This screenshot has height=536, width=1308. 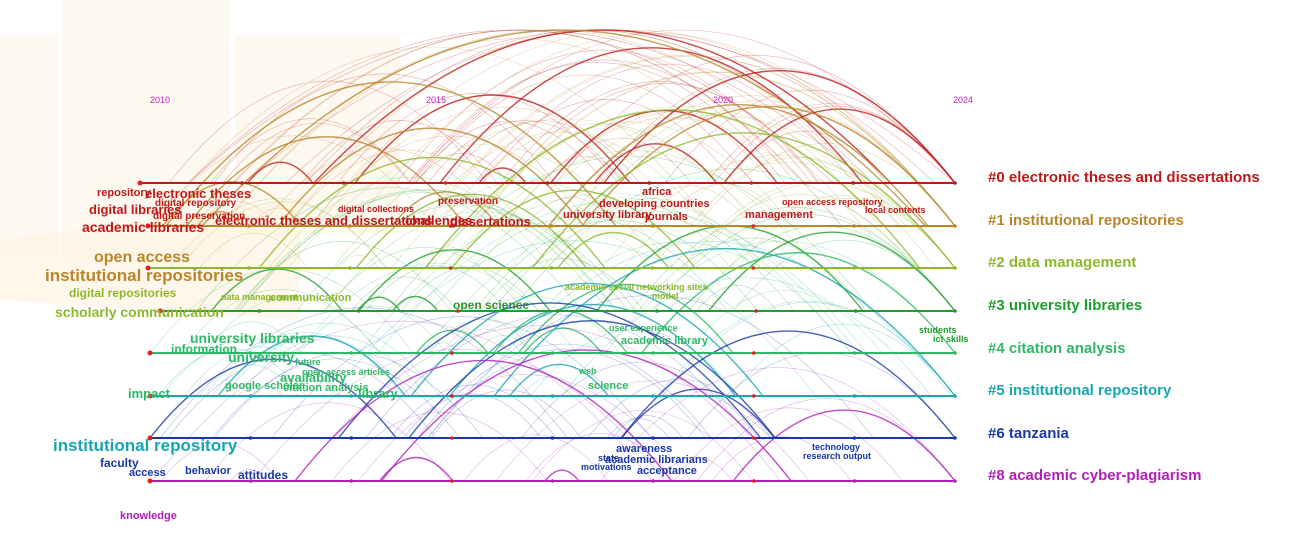 I want to click on keyword-label: open access articles, so click(x=346, y=372).